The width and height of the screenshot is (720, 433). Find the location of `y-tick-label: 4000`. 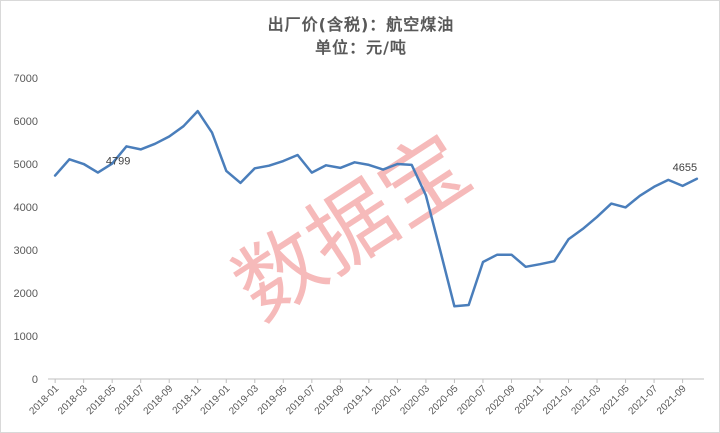

y-tick-label: 4000 is located at coordinates (26, 208).